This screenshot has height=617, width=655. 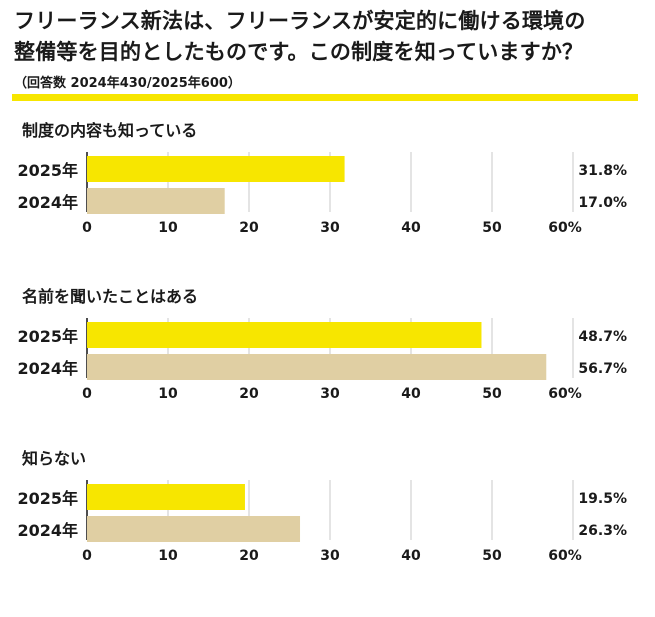 What do you see at coordinates (300, 21) in the screenshot?
I see `chart-title-line1: フリーランス新法は、フリーランスが安定的に働ける環境の` at bounding box center [300, 21].